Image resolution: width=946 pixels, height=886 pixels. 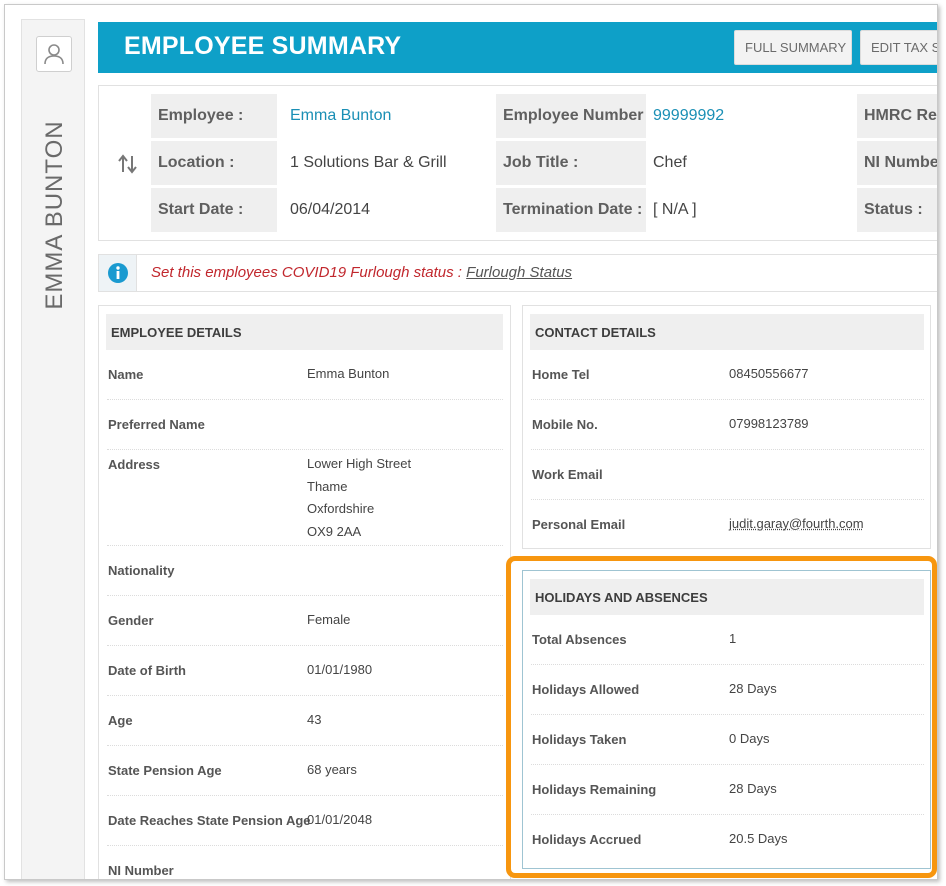 What do you see at coordinates (147, 670) in the screenshot?
I see `detail-label: Date of Birth` at bounding box center [147, 670].